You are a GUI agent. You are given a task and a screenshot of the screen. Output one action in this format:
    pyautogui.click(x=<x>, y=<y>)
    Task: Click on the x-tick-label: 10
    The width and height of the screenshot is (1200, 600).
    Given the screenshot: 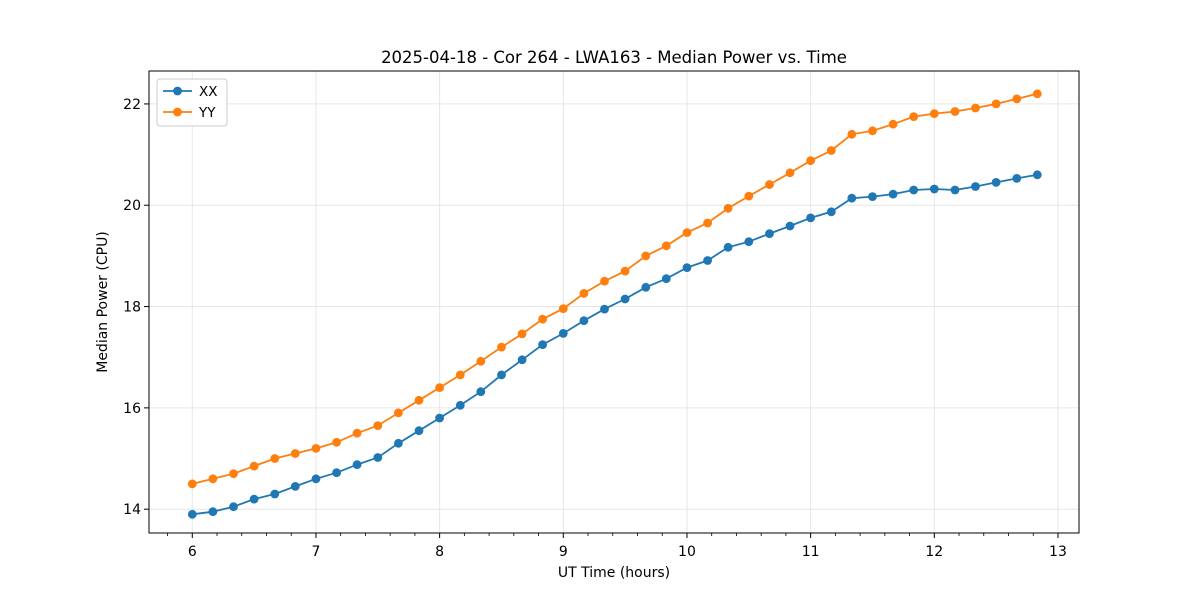 What is the action you would take?
    pyautogui.click(x=687, y=552)
    